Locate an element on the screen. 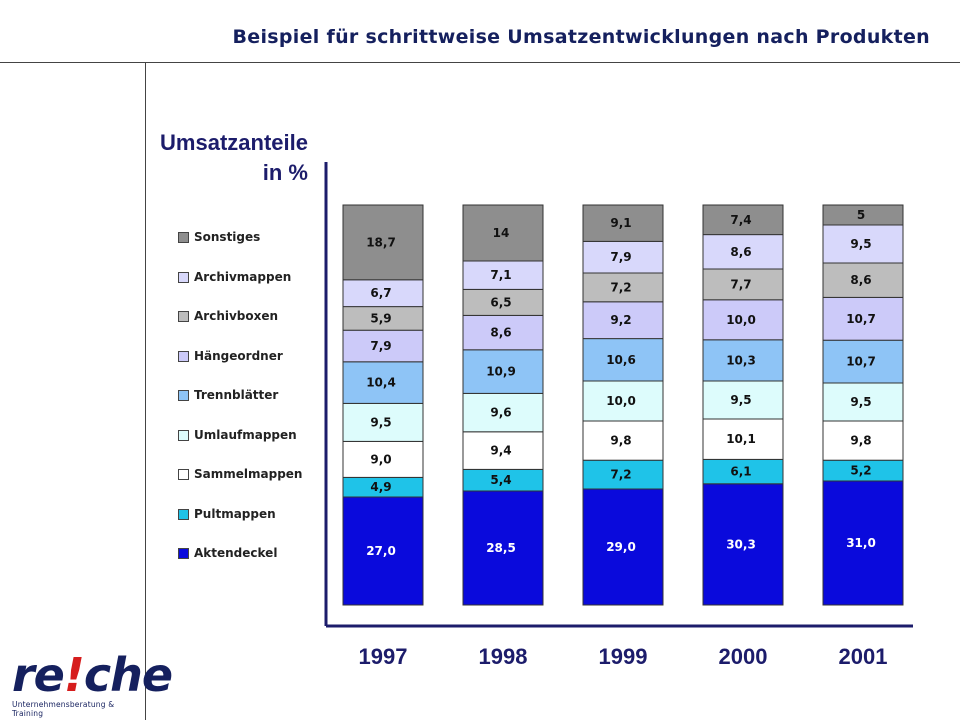 The image size is (960, 720). data-label-1997-archivmappen: 6,7 is located at coordinates (380, 293).